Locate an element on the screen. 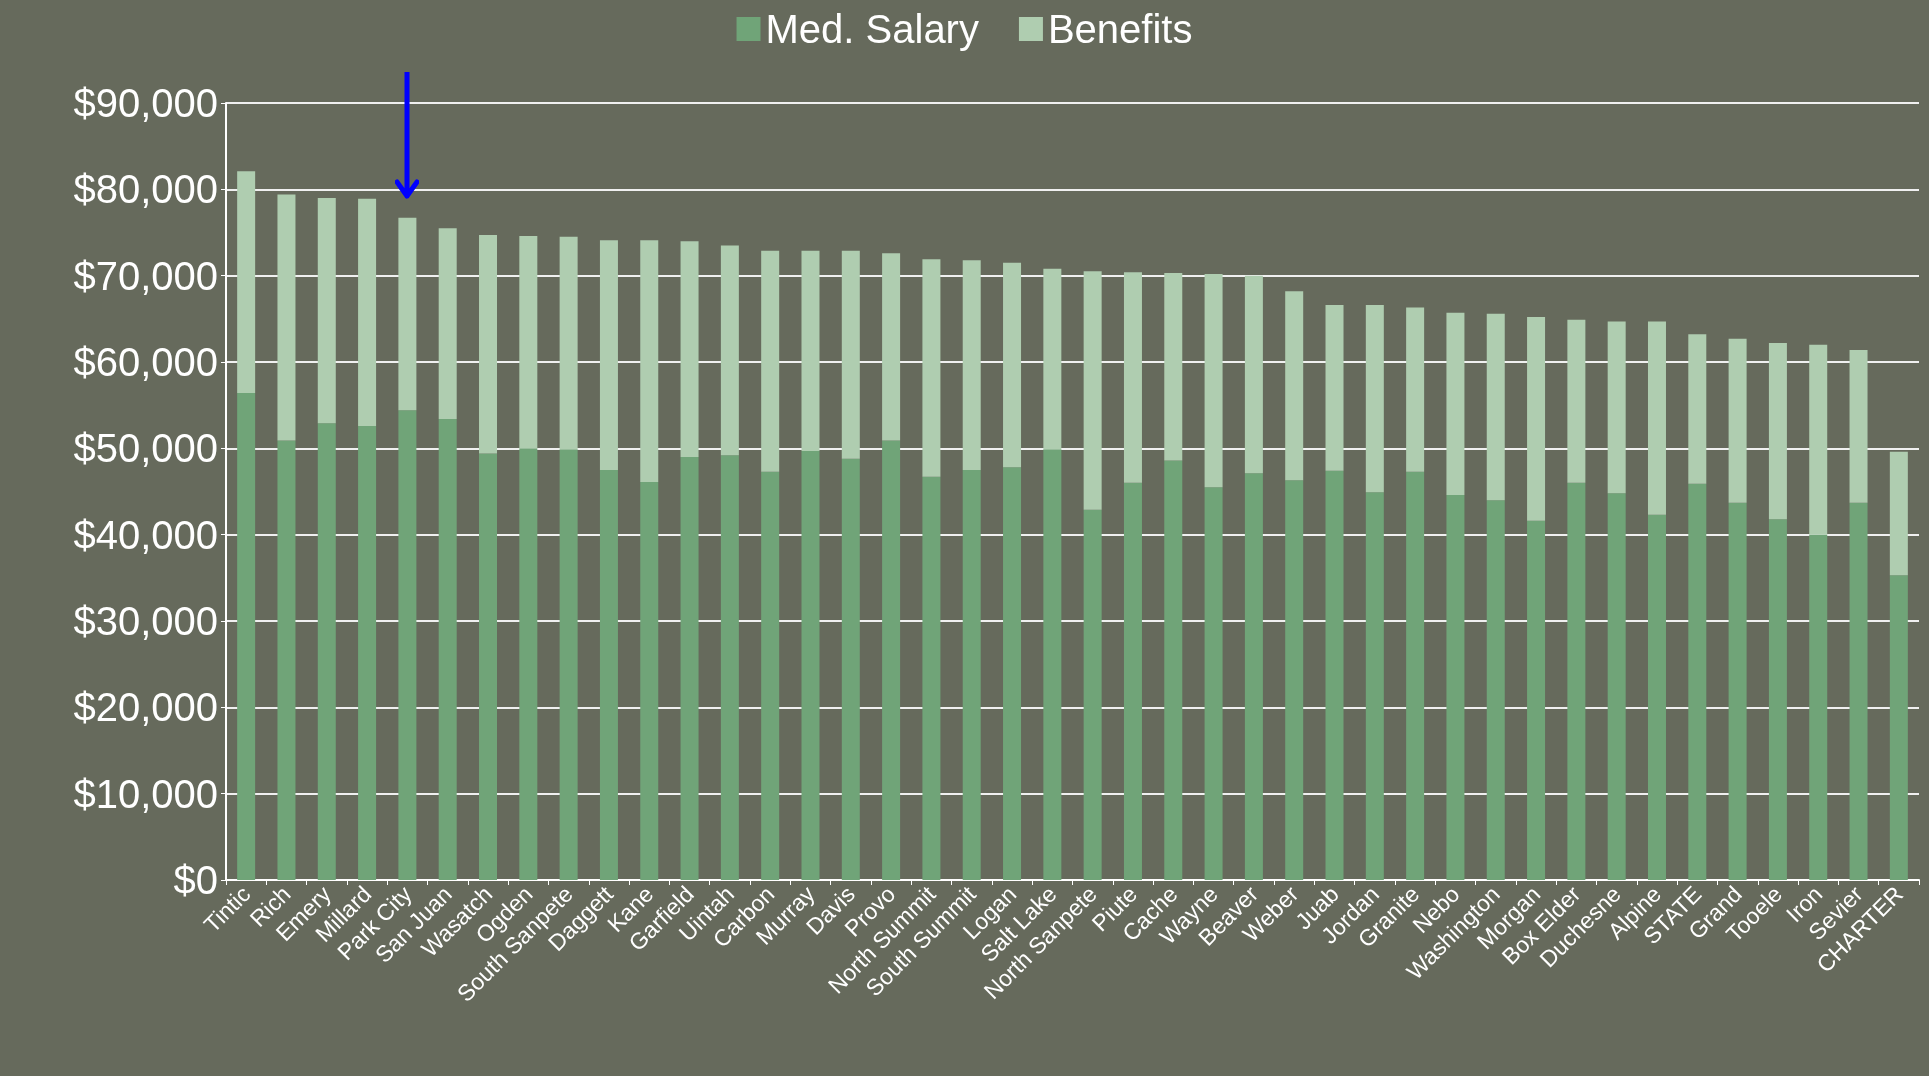  y-tick-label: $30,000 is located at coordinates (145, 621).